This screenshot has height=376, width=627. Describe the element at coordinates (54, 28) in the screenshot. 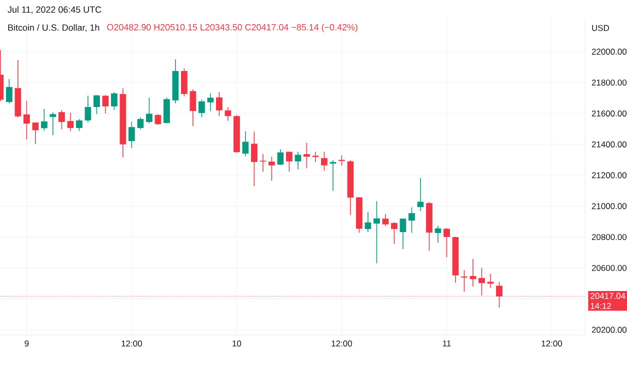

I see `text: Bitcoin / U.S. Dollar, 1h` at that location.